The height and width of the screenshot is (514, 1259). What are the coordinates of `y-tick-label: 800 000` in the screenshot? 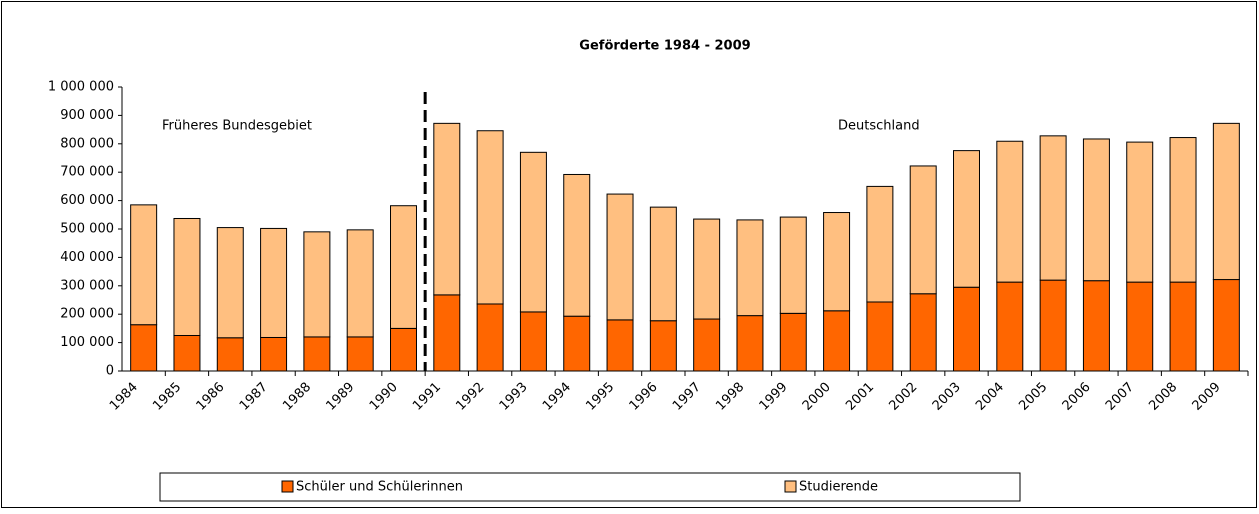 It's located at (87, 143).